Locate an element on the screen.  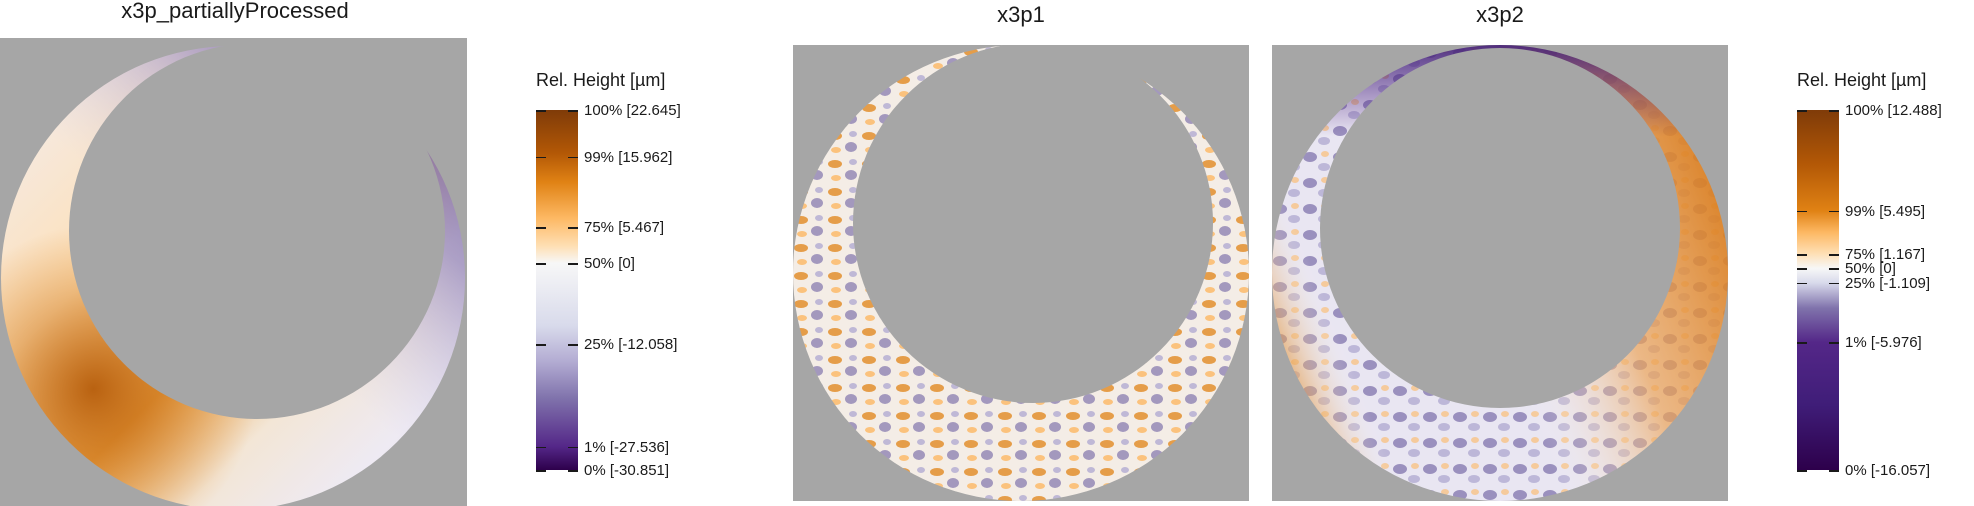
panel-title-2: x3p1 is located at coordinates (1021, 14).